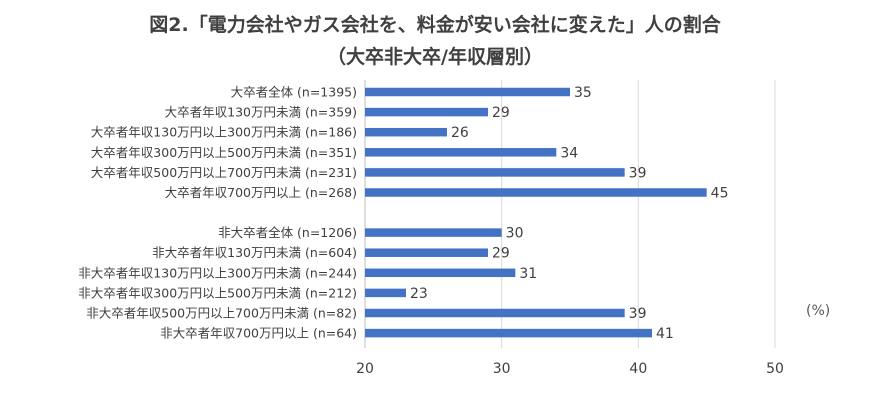 The width and height of the screenshot is (870, 413). I want to click on tick-label: 30, so click(502, 369).